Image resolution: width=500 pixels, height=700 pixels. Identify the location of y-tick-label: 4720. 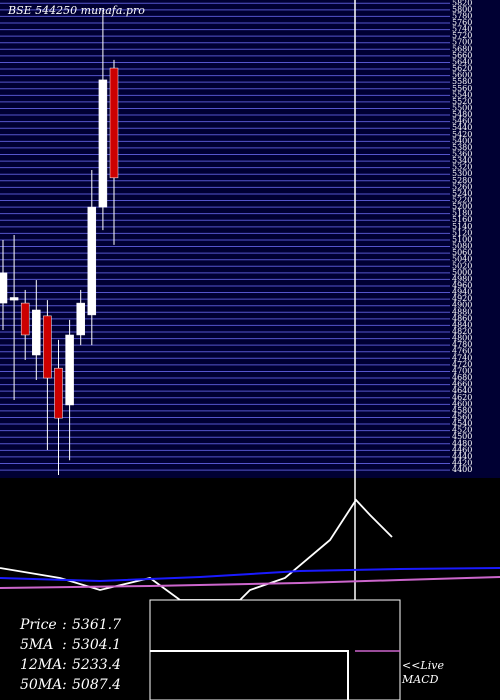
(462, 364).